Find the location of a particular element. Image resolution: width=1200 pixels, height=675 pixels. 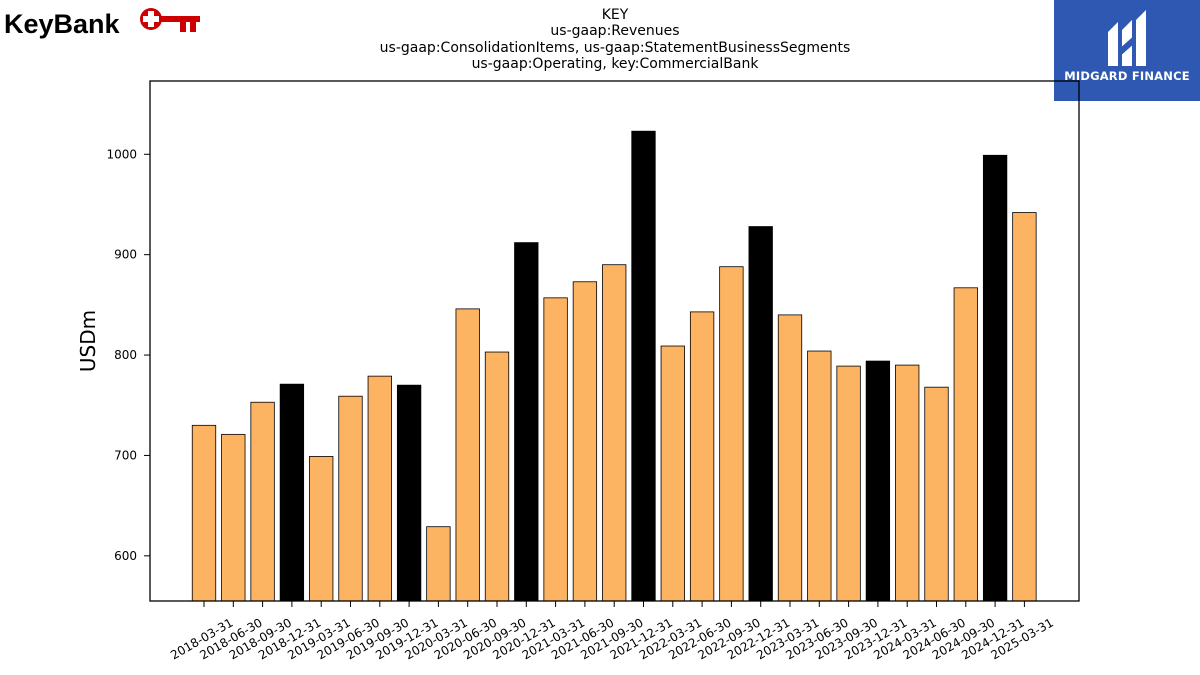

title-line-4: us-gaap:Operating, key:CommercialBank is located at coordinates (615, 64).